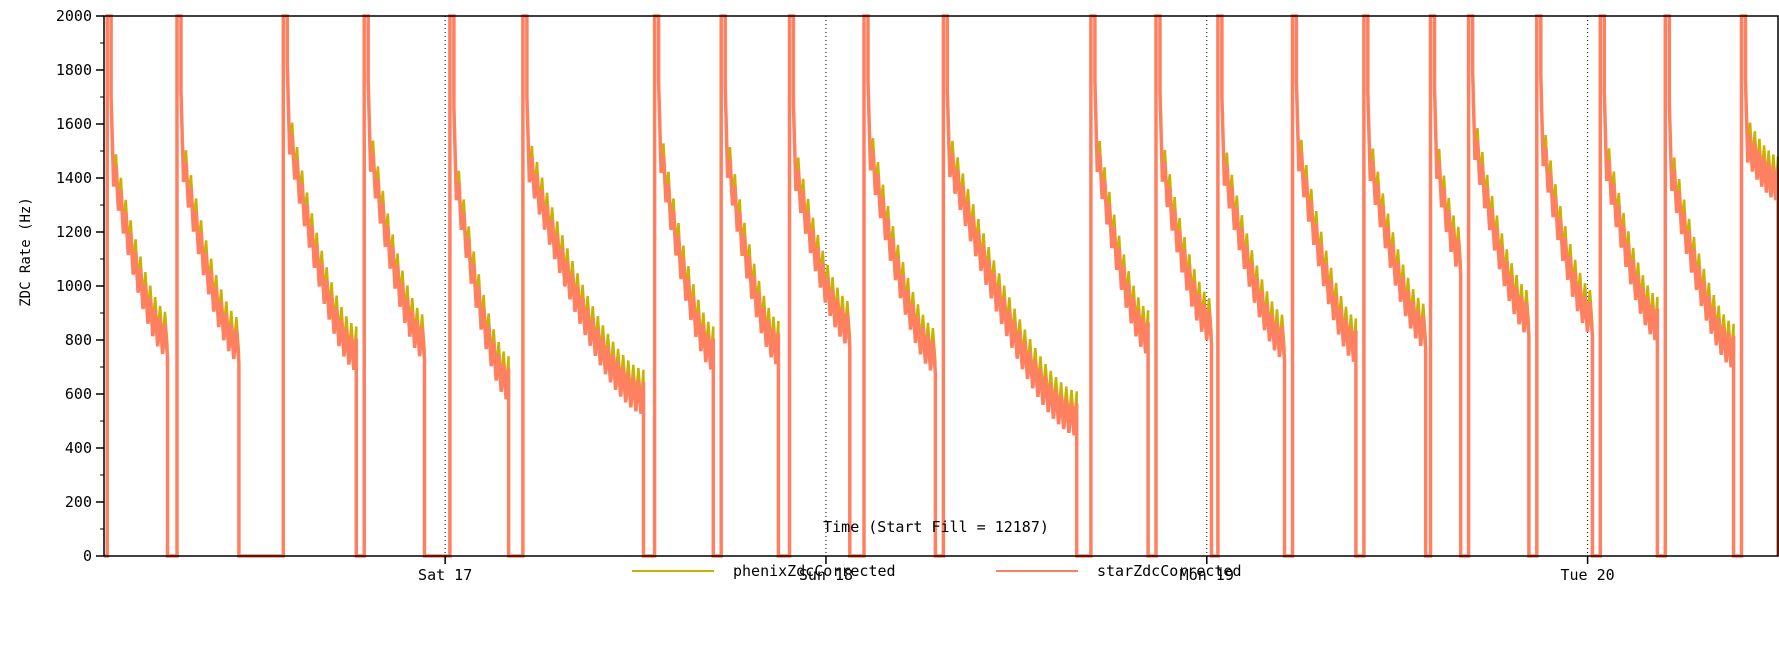  What do you see at coordinates (937, 571) in the screenshot?
I see `legend: phenixZdcCorrected starZdcCorrected` at bounding box center [937, 571].